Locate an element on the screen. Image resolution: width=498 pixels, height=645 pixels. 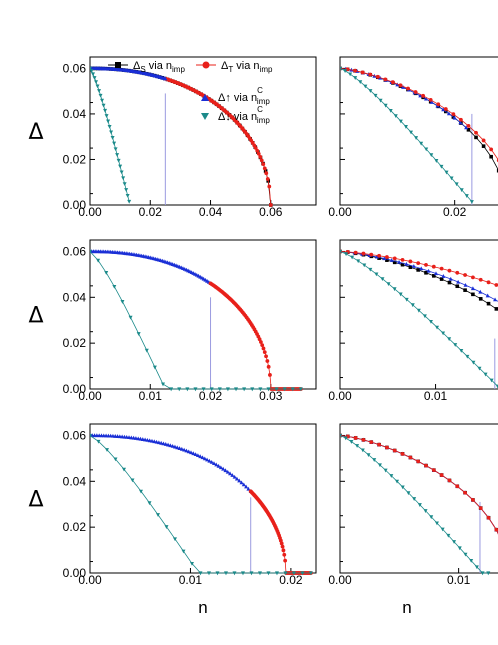
legend-entry-s: ΔS via nimp is located at coordinates (146, 67).